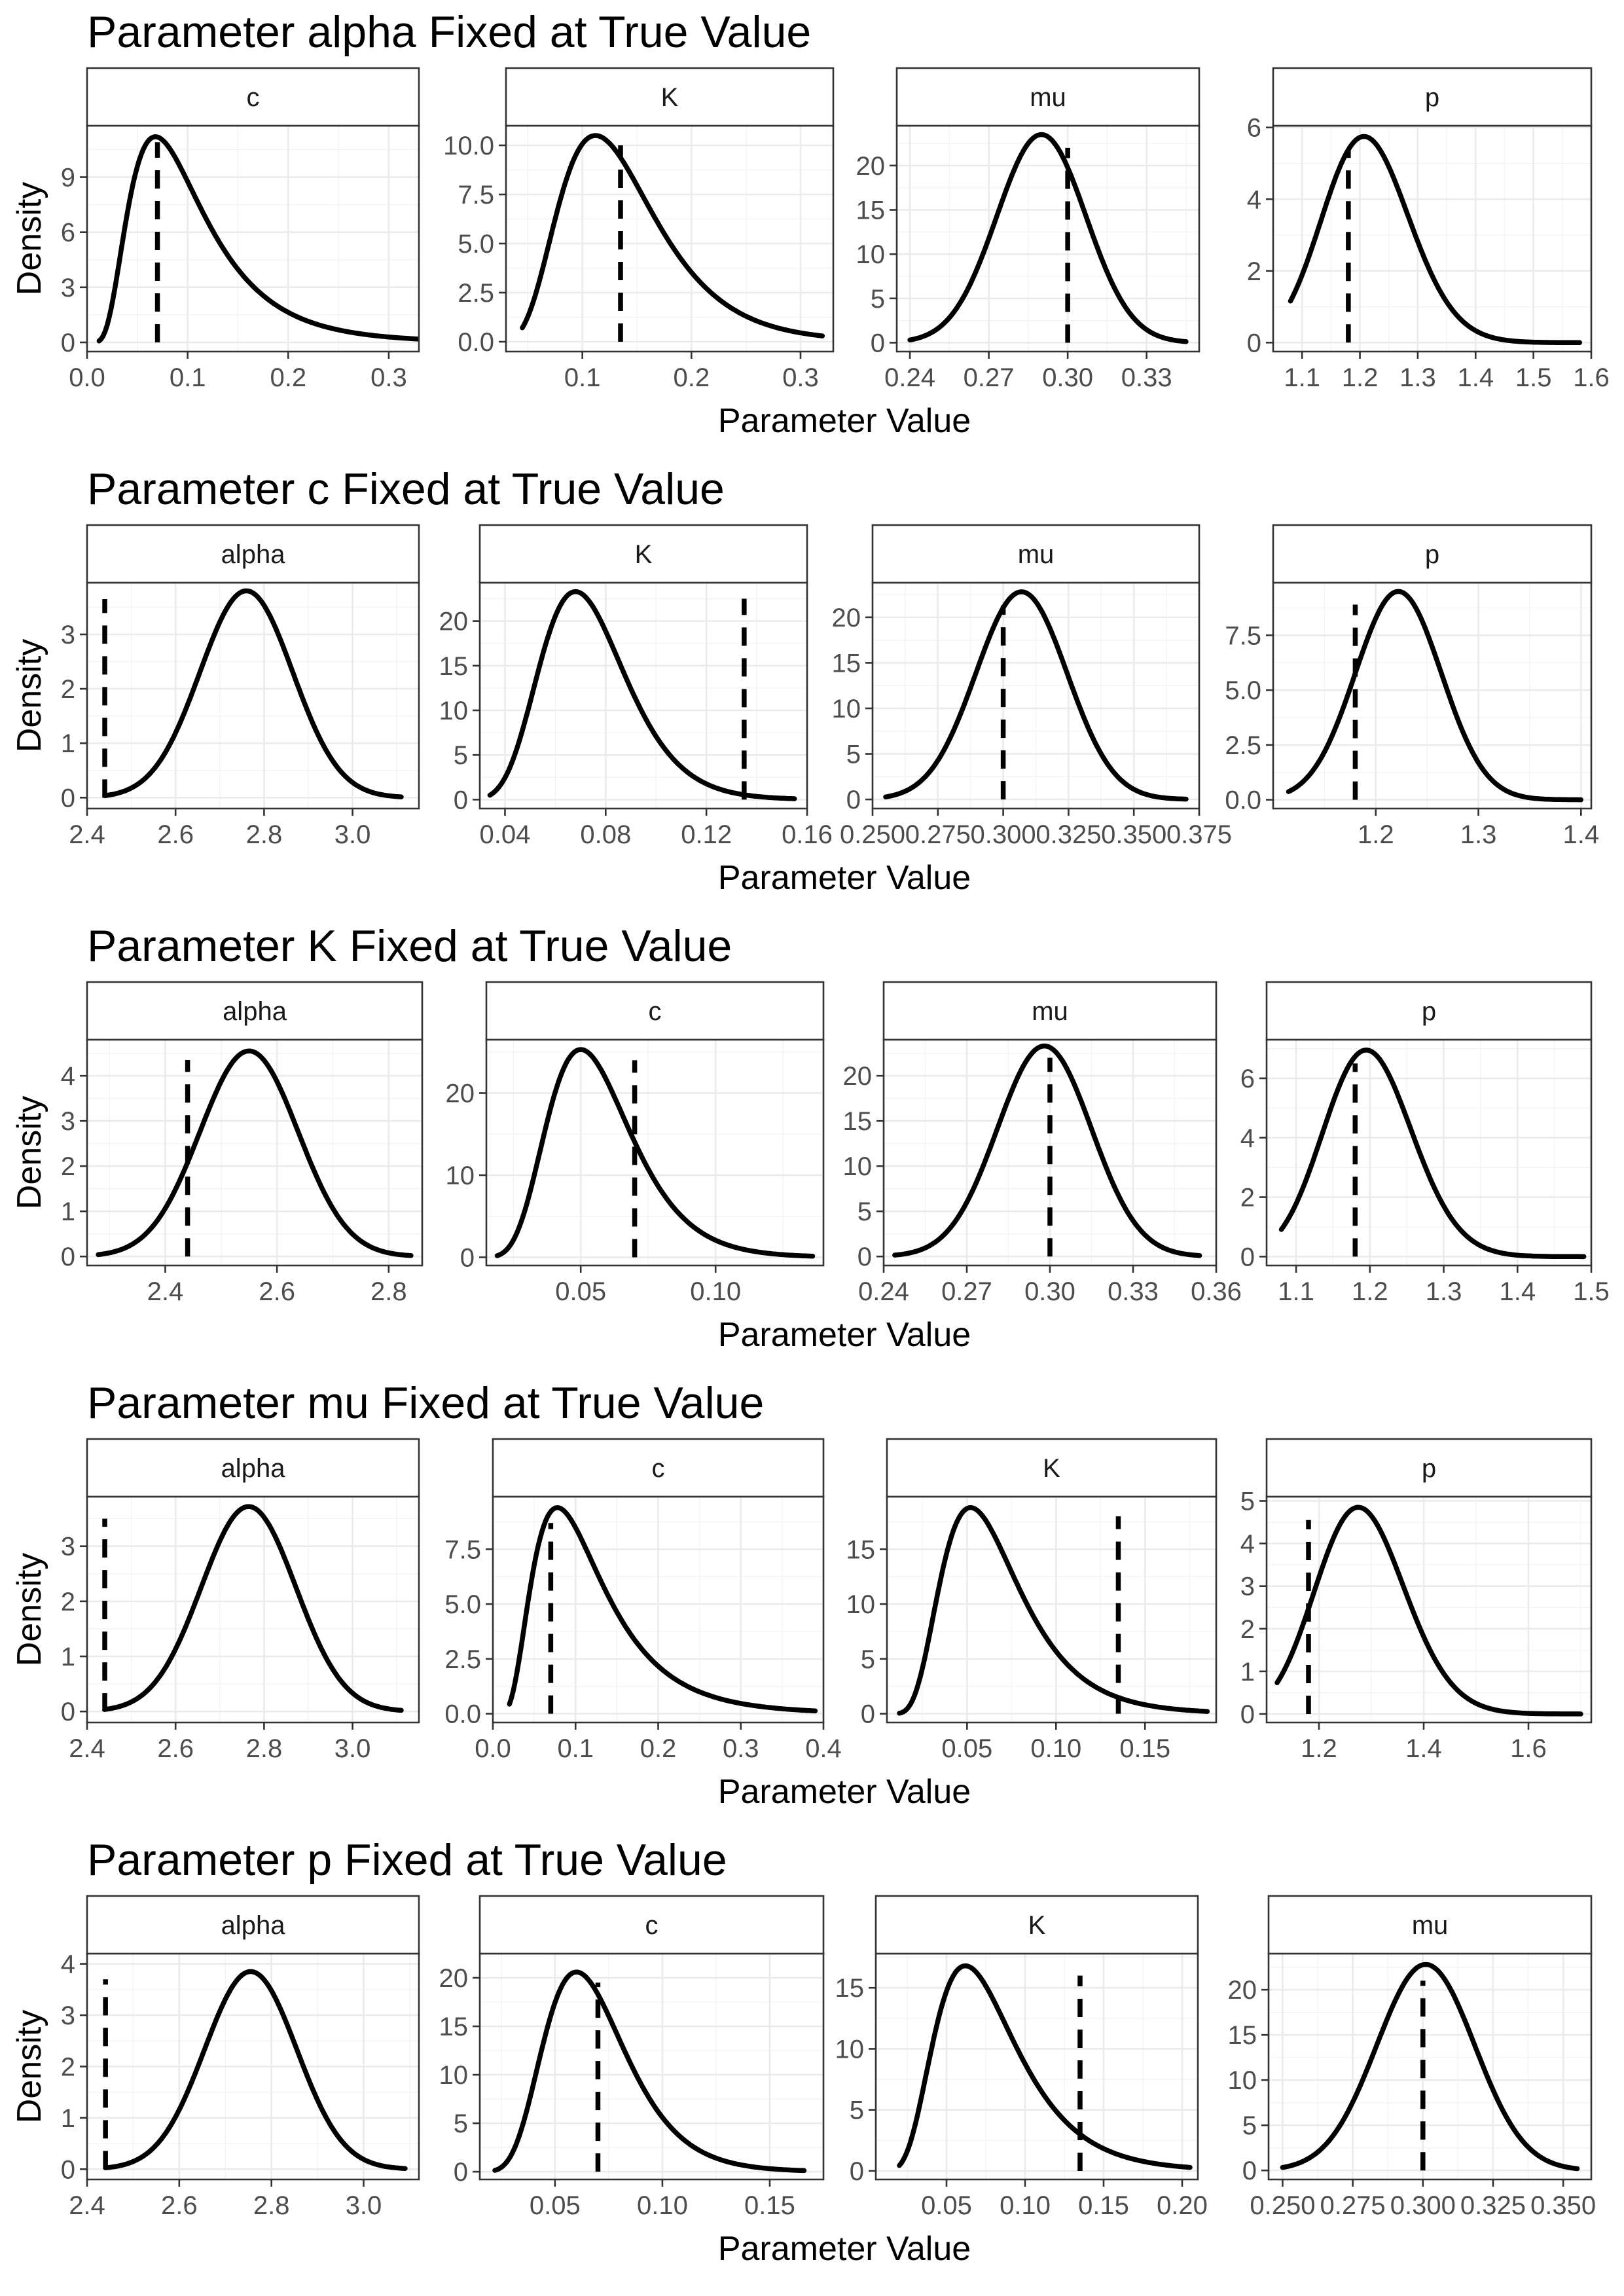 This screenshot has height=2296, width=1624. I want to click on facet-strip-label: p, so click(1432, 97).